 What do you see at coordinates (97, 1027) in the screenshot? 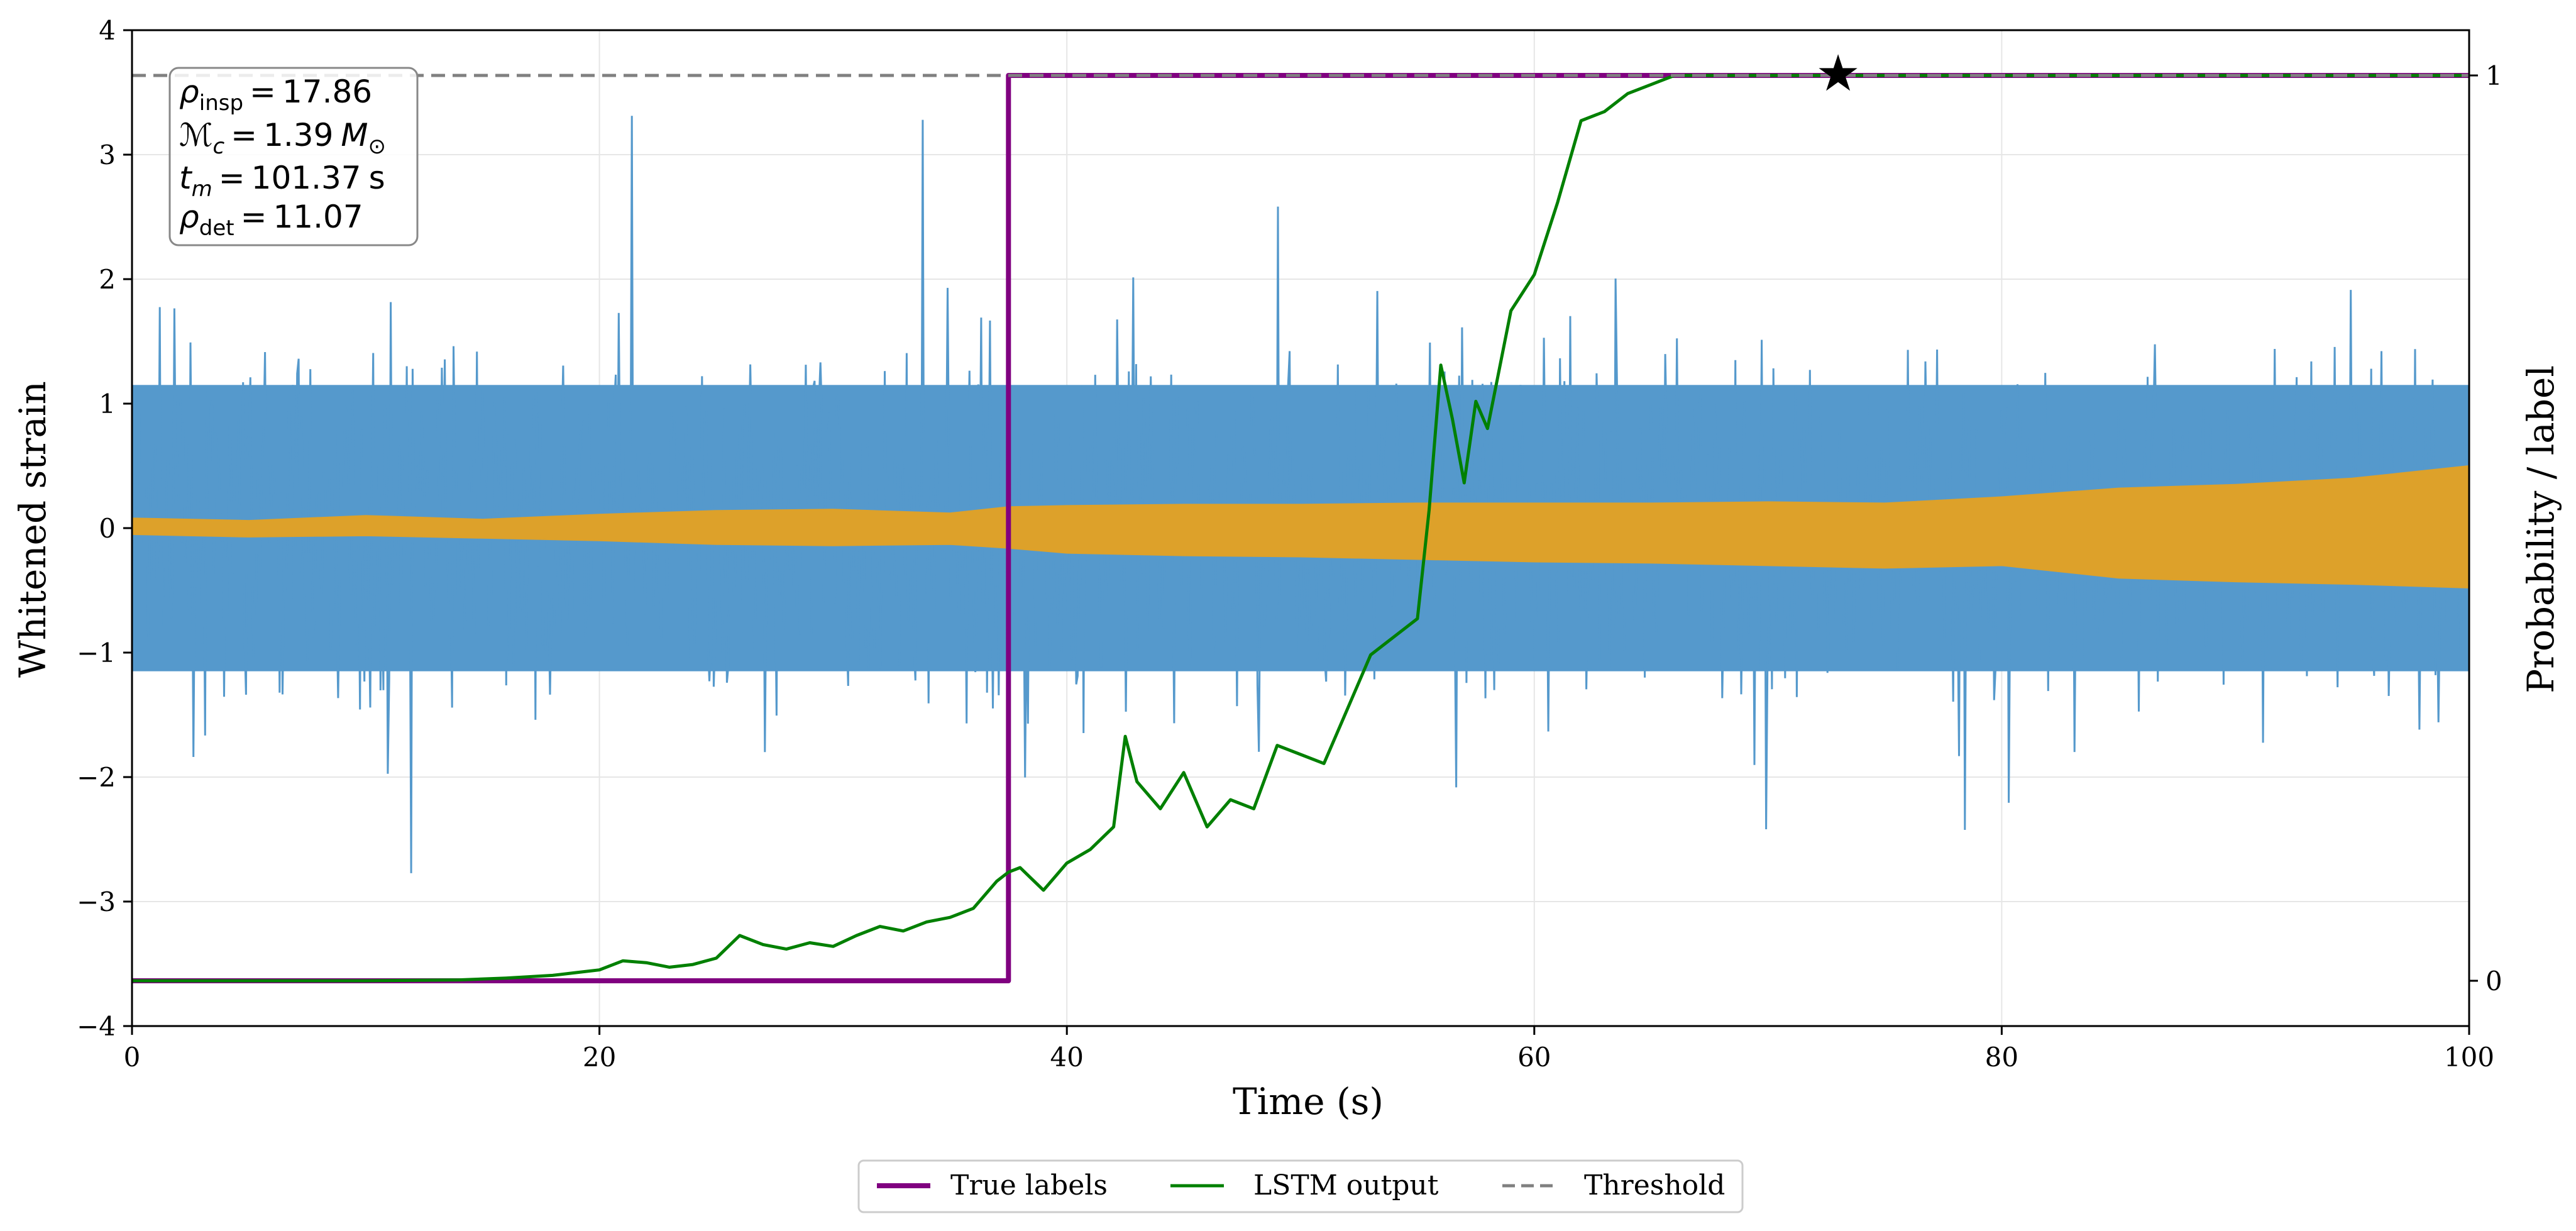
I see `y-tick-label: −4` at bounding box center [97, 1027].